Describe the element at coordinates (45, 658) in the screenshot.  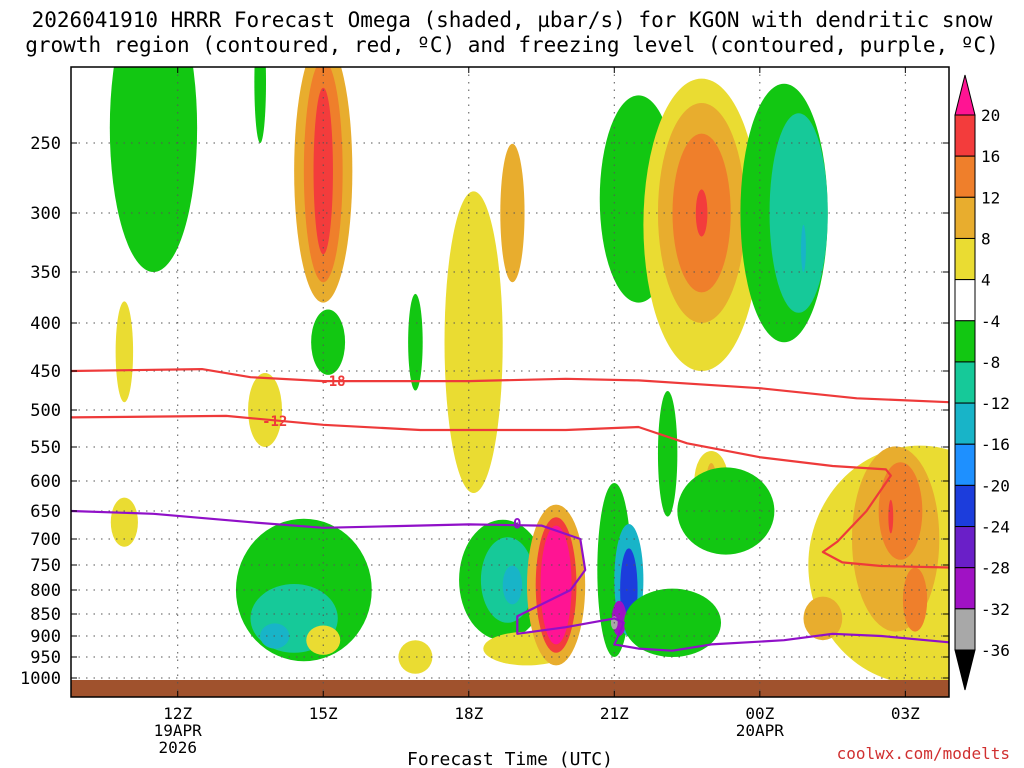
I see `y-tick-label: 950` at that location.